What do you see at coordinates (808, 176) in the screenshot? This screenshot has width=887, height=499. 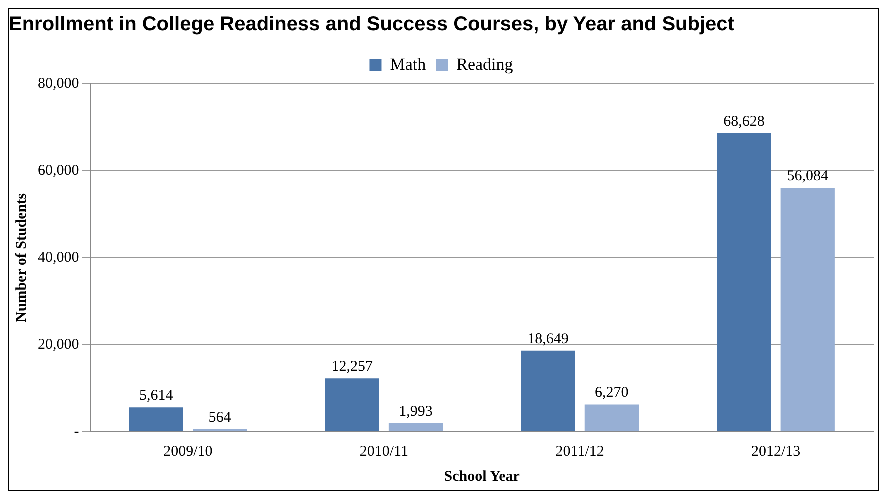 I see `data-label: 56,084` at bounding box center [808, 176].